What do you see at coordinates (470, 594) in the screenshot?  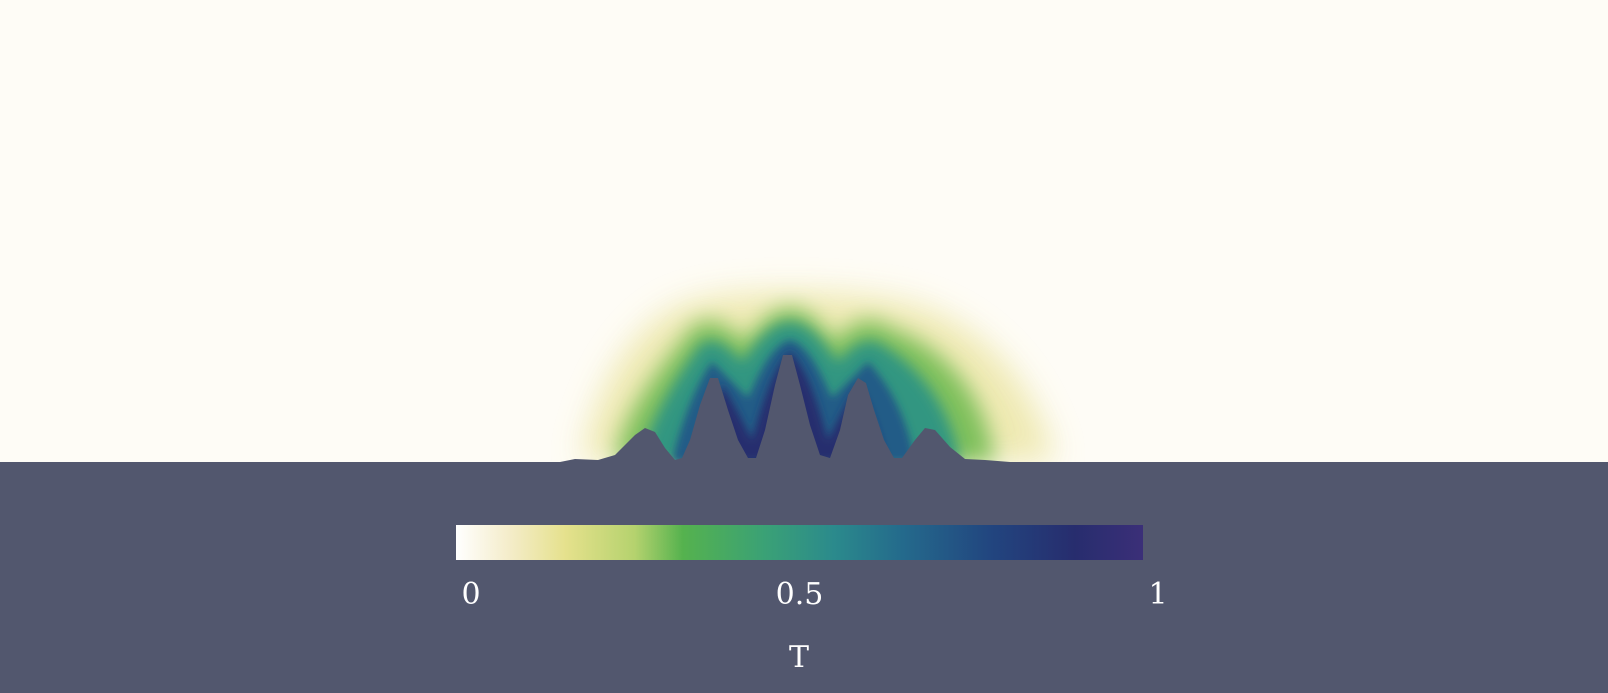 I see `colorbar-tick-label: 0` at bounding box center [470, 594].